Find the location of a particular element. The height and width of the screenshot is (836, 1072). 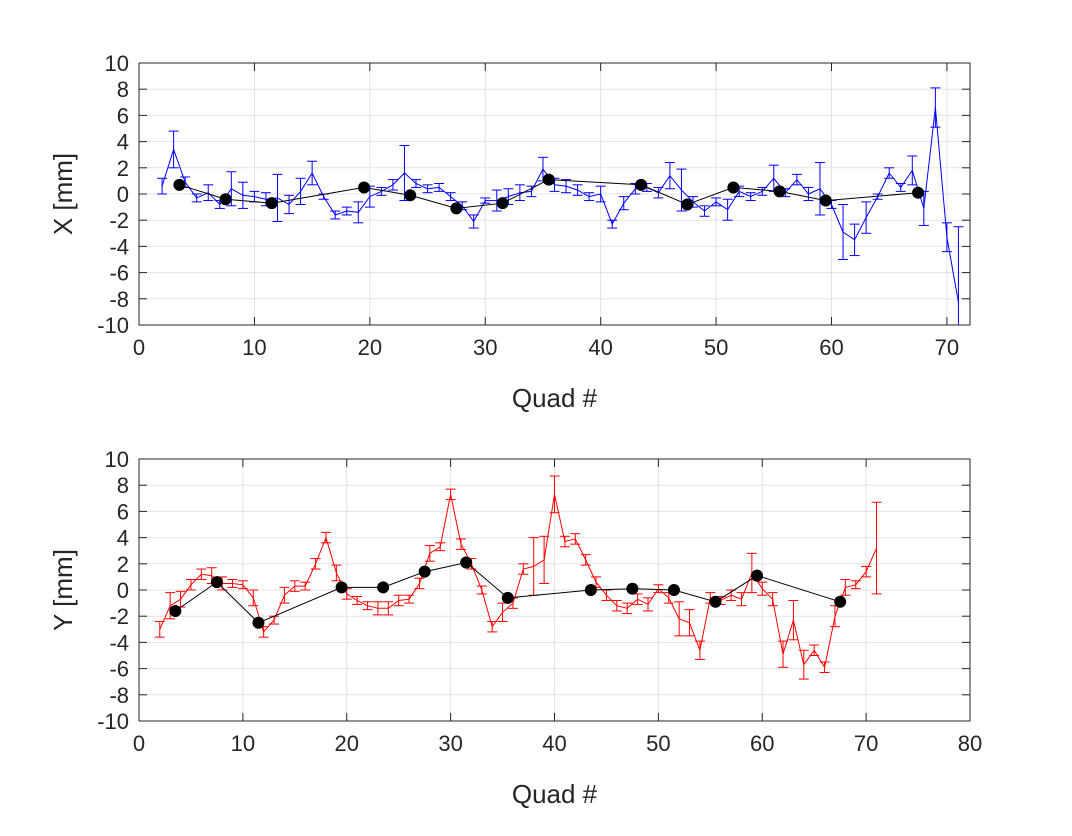

y-ytick-label: -10 is located at coordinates (113, 721).